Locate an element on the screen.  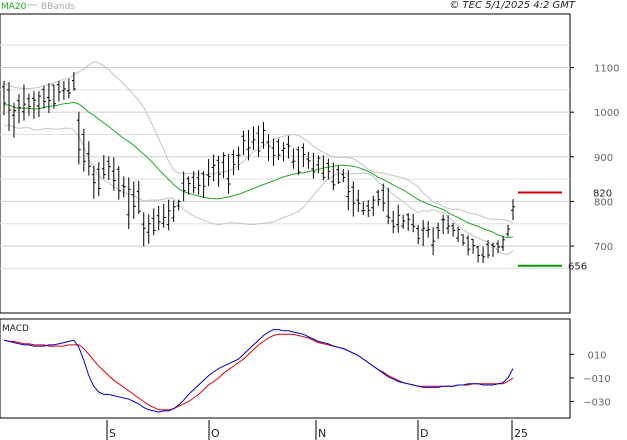
macd-tick-label: 010 is located at coordinates (596, 355).